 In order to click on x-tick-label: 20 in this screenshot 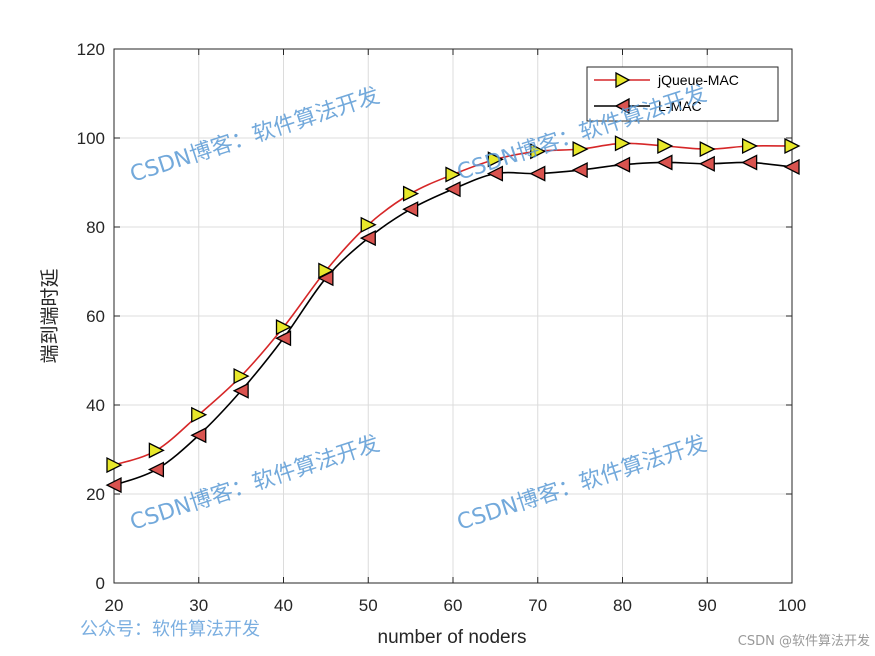, I will do `click(114, 605)`.